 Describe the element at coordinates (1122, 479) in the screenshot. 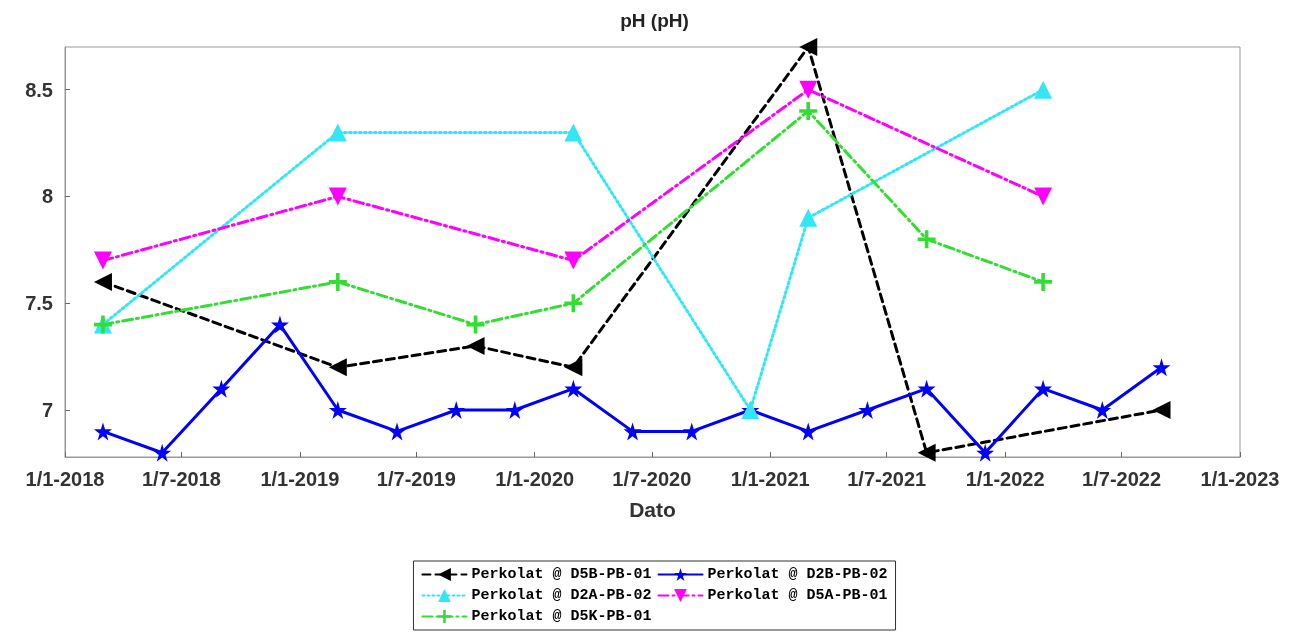

I see `x-tick-label: 1/7-2022` at that location.